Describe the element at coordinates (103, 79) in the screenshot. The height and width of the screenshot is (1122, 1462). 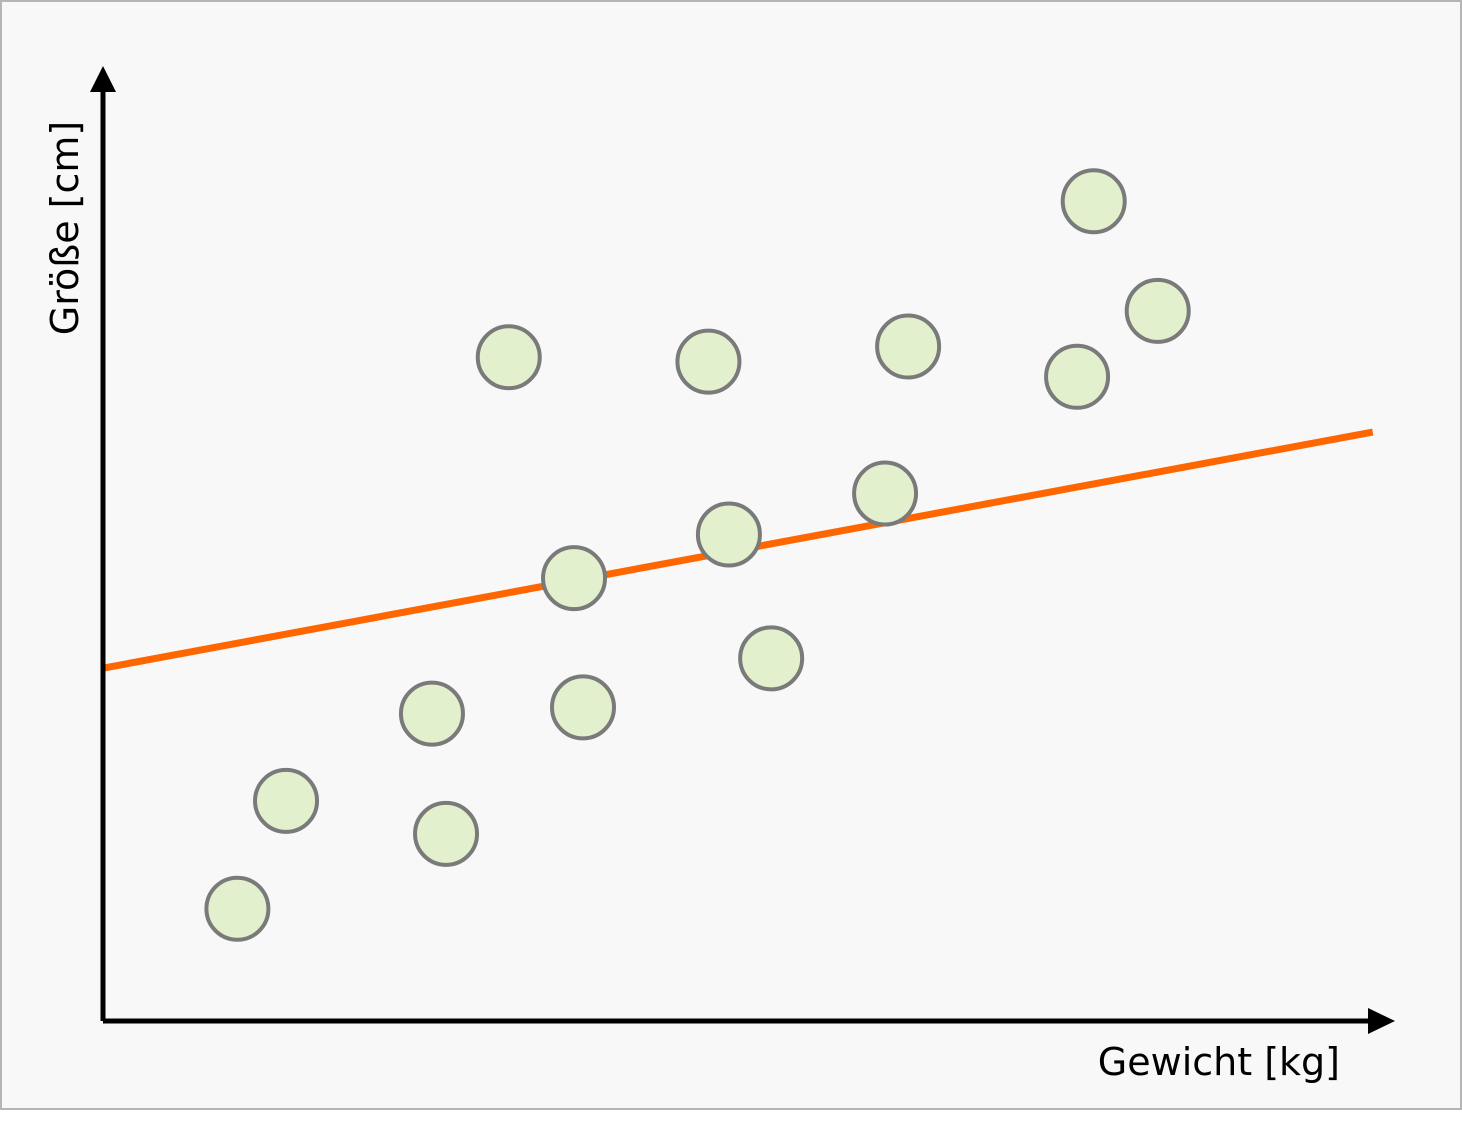
I see `y-axis-arrow` at that location.